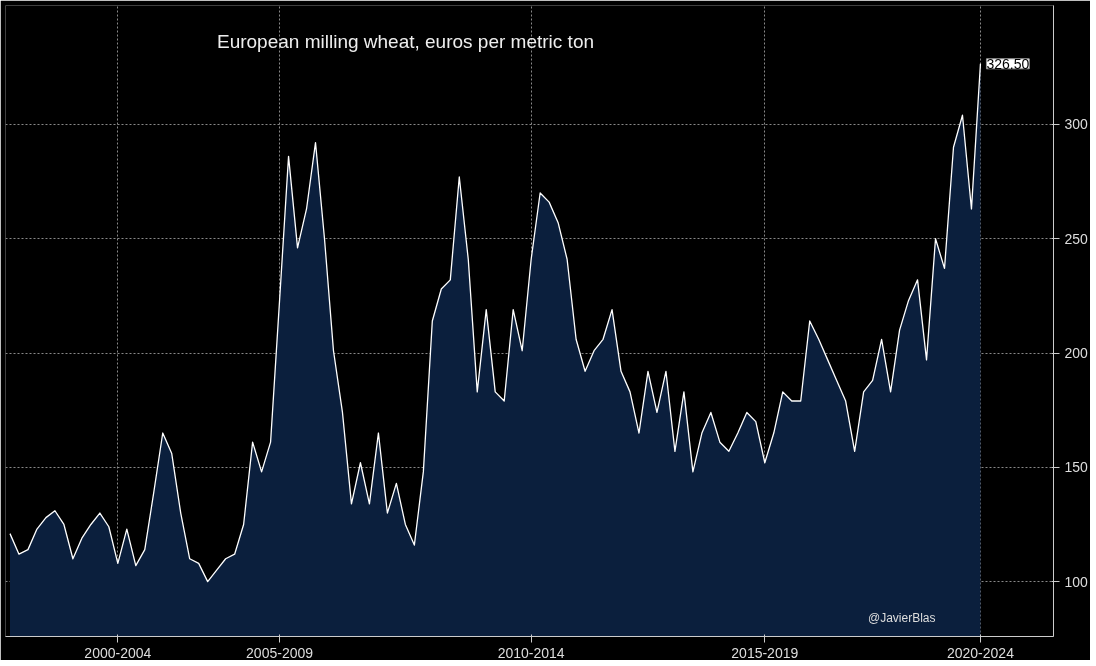  I want to click on x-tick-label: 2010-2014, so click(531, 652).